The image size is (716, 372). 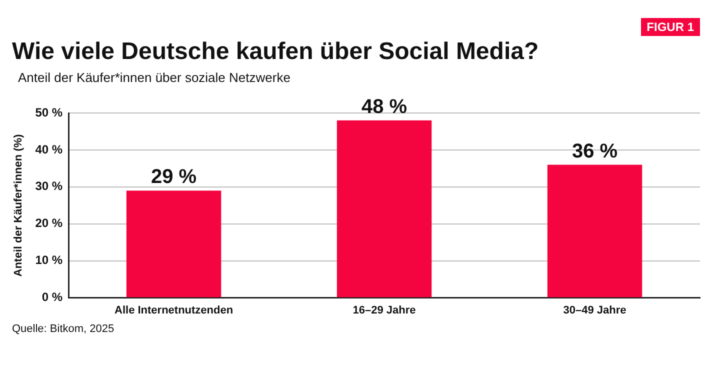 I want to click on y-axis-title: Anteil der Käufer*innen (%), so click(x=18, y=205).